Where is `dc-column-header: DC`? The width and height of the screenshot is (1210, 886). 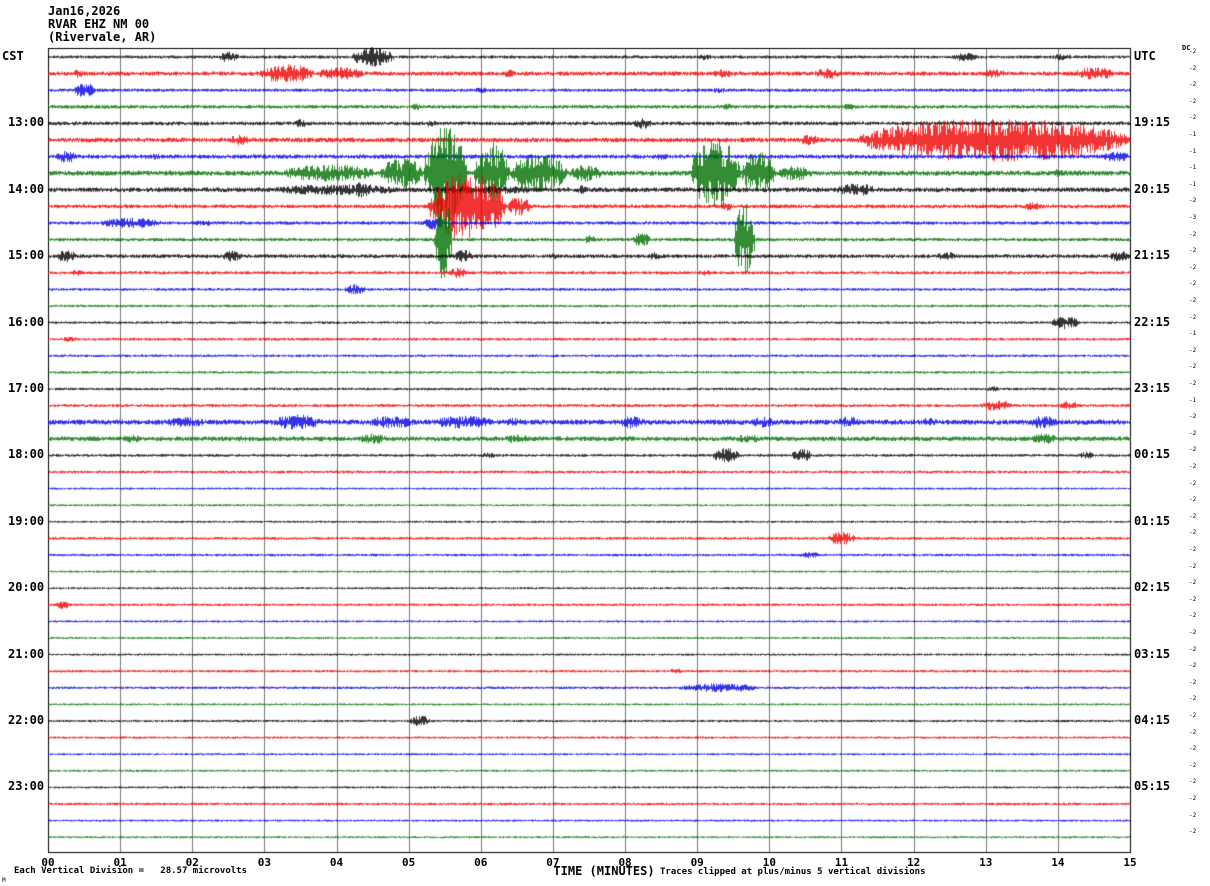
dc-column-header: DC is located at coordinates (1186, 48).